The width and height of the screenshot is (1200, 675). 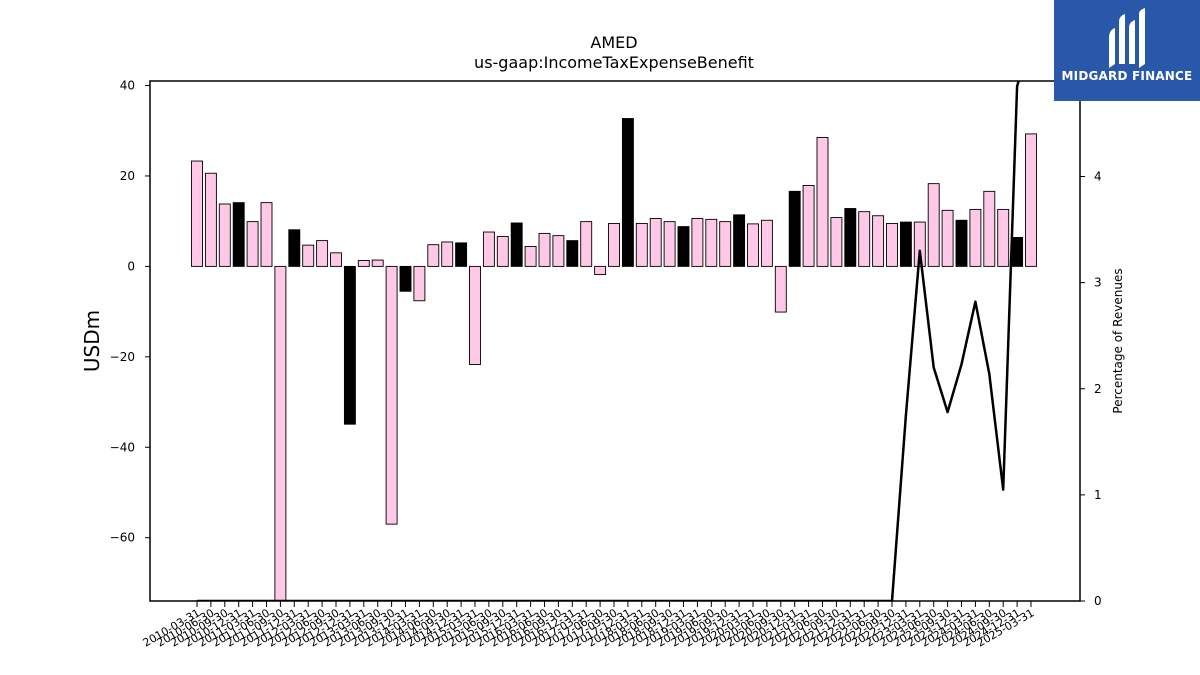 I want to click on y-tick-label: −20, so click(x=122, y=357).